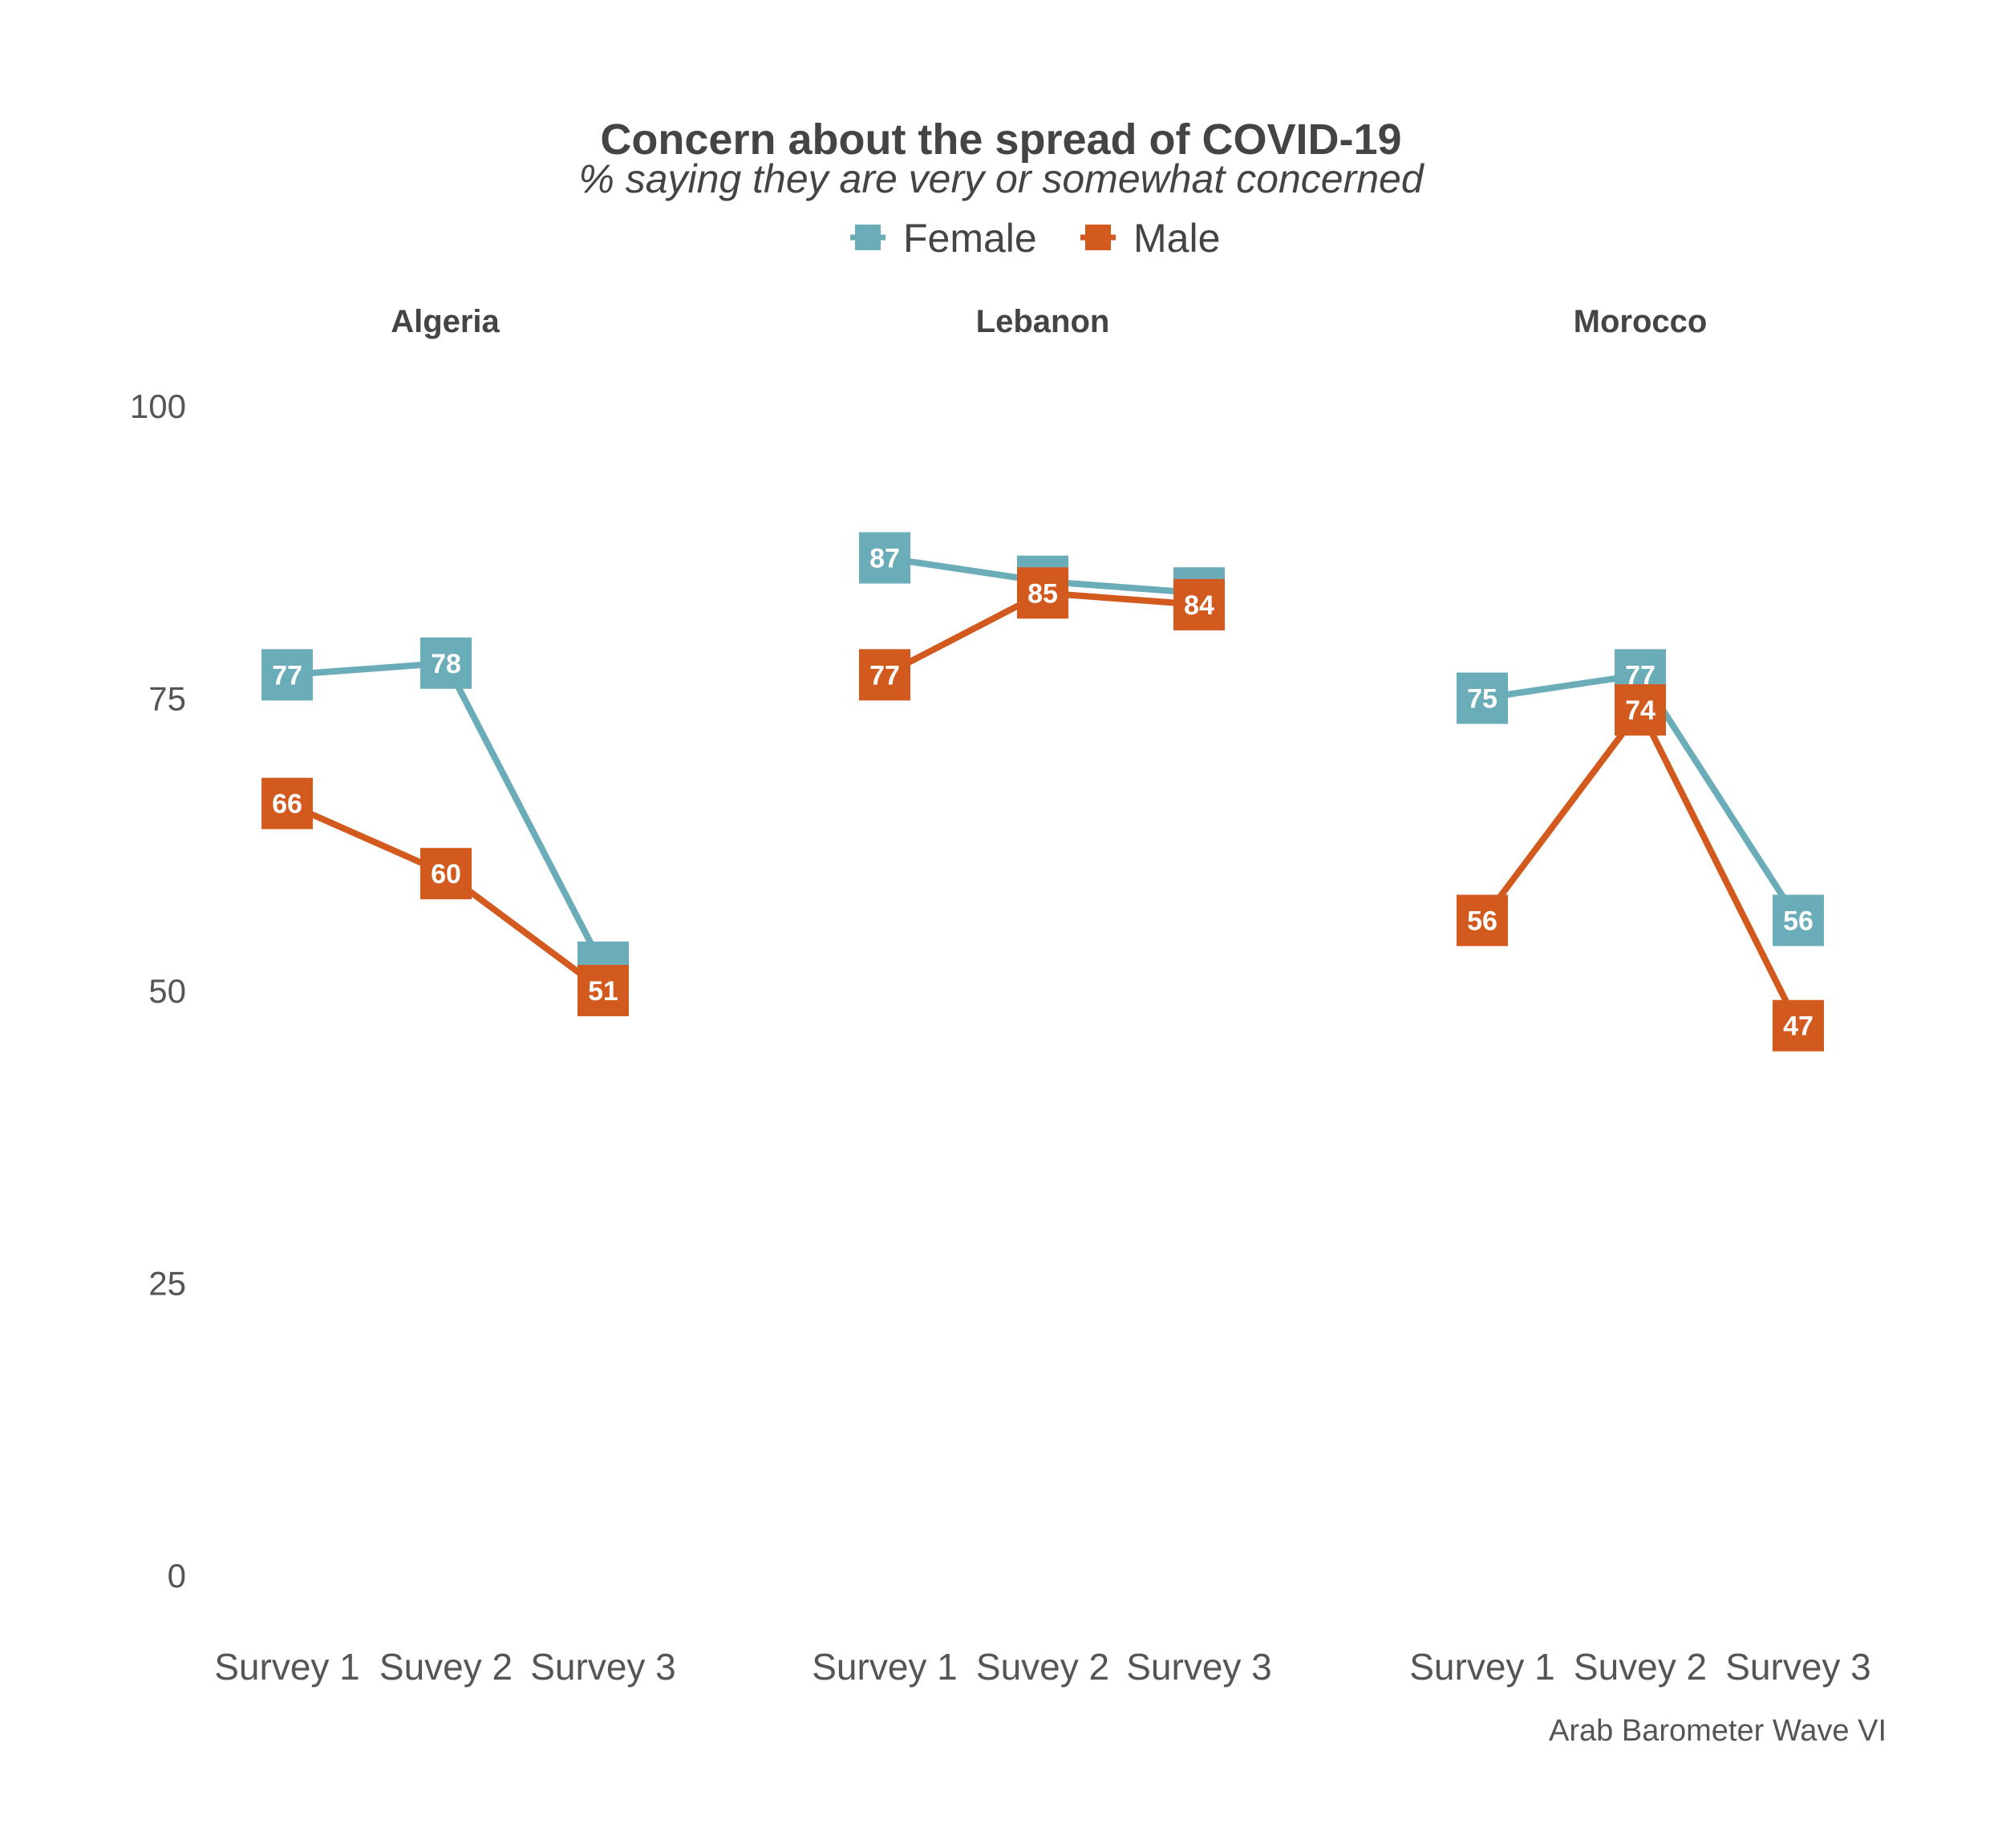 The image size is (2002, 1848). Describe the element at coordinates (158, 406) in the screenshot. I see `y-tick-label: 100` at that location.